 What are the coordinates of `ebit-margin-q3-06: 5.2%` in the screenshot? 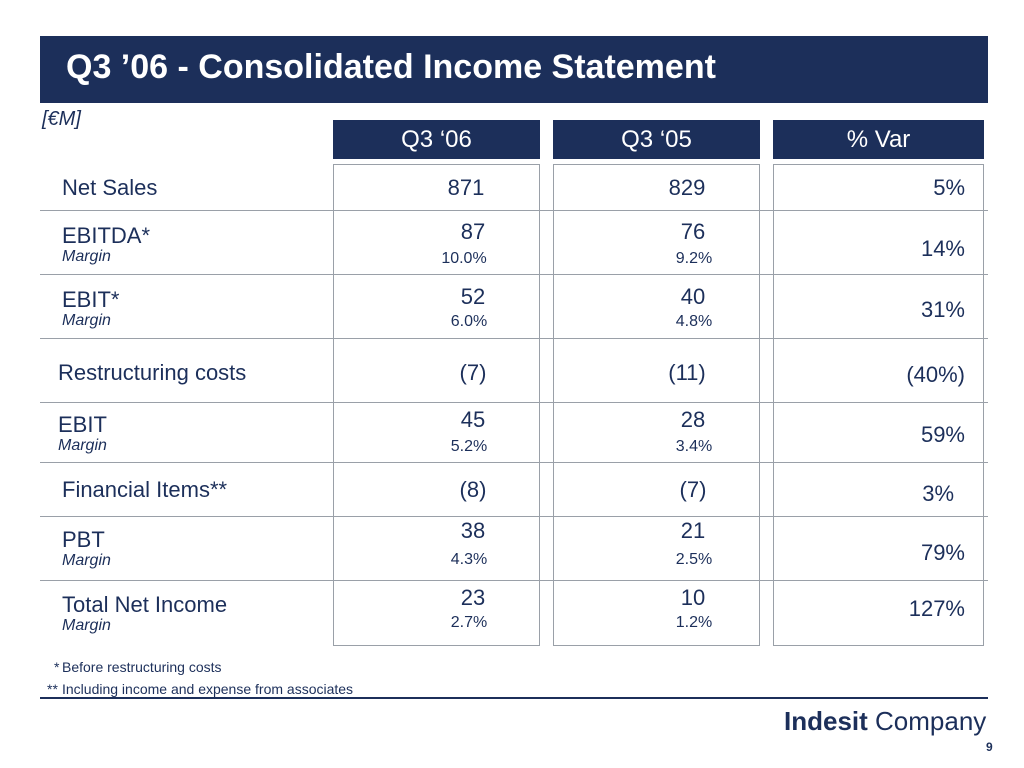 It's located at (469, 446).